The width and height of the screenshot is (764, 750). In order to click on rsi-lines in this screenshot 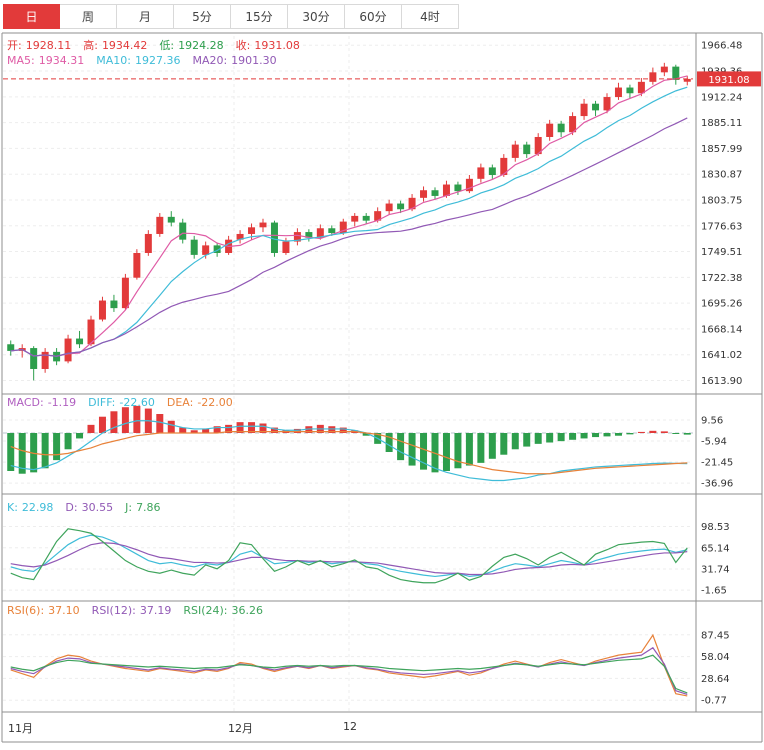, I will do `click(349, 665)`.